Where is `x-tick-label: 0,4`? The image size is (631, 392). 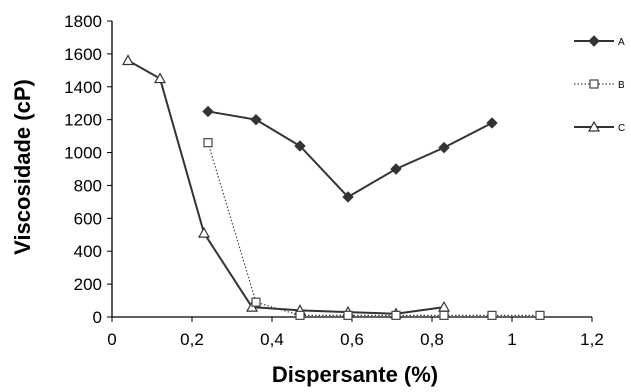 x-tick-label: 0,4 is located at coordinates (272, 339).